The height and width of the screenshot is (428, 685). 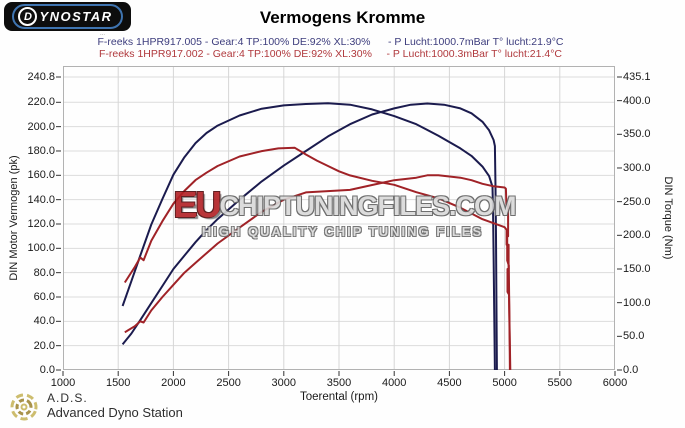 What do you see at coordinates (668, 218) in the screenshot?
I see `y-right-axis-title: DIN Torque (Nm)` at bounding box center [668, 218].